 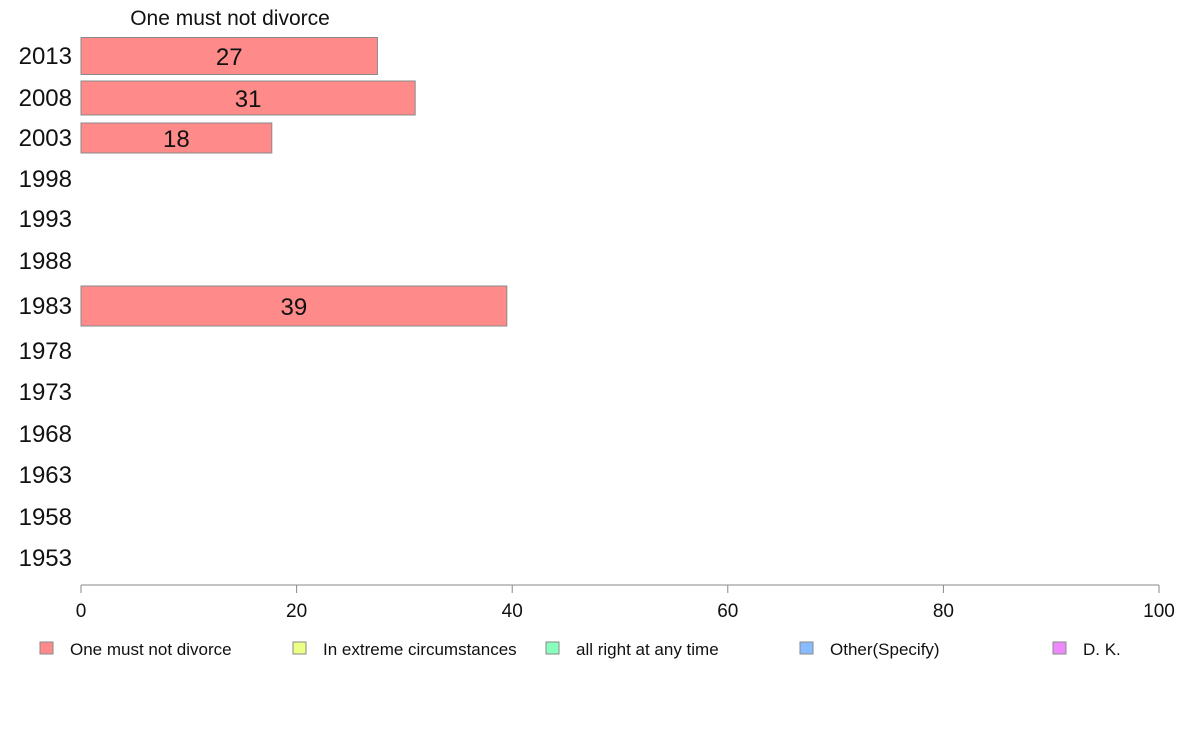 I want to click on x-tick-label: 0, so click(x=81, y=611).